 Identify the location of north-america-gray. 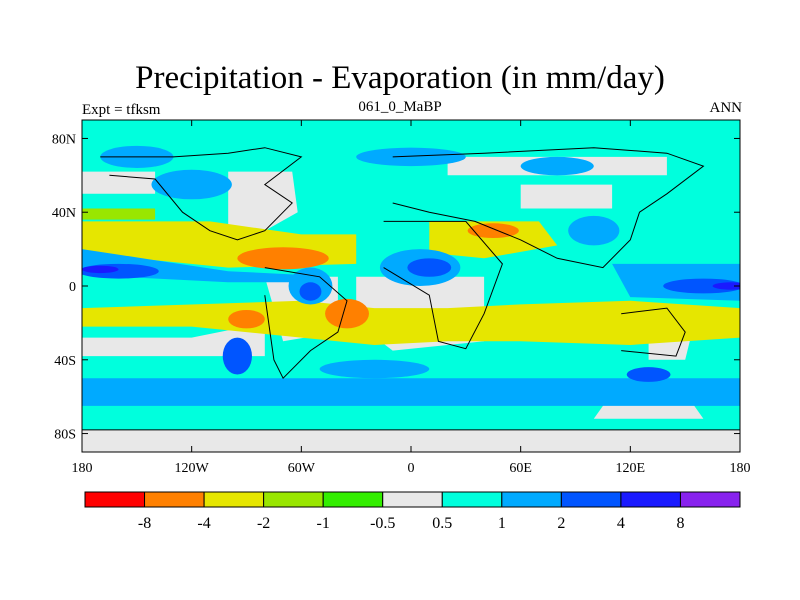
(263, 201).